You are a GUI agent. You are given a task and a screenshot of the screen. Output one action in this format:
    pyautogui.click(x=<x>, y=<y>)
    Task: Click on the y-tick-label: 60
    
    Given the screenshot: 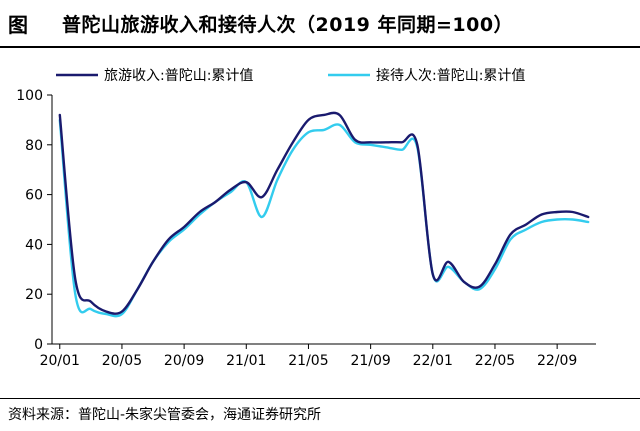 What is the action you would take?
    pyautogui.click(x=34, y=196)
    